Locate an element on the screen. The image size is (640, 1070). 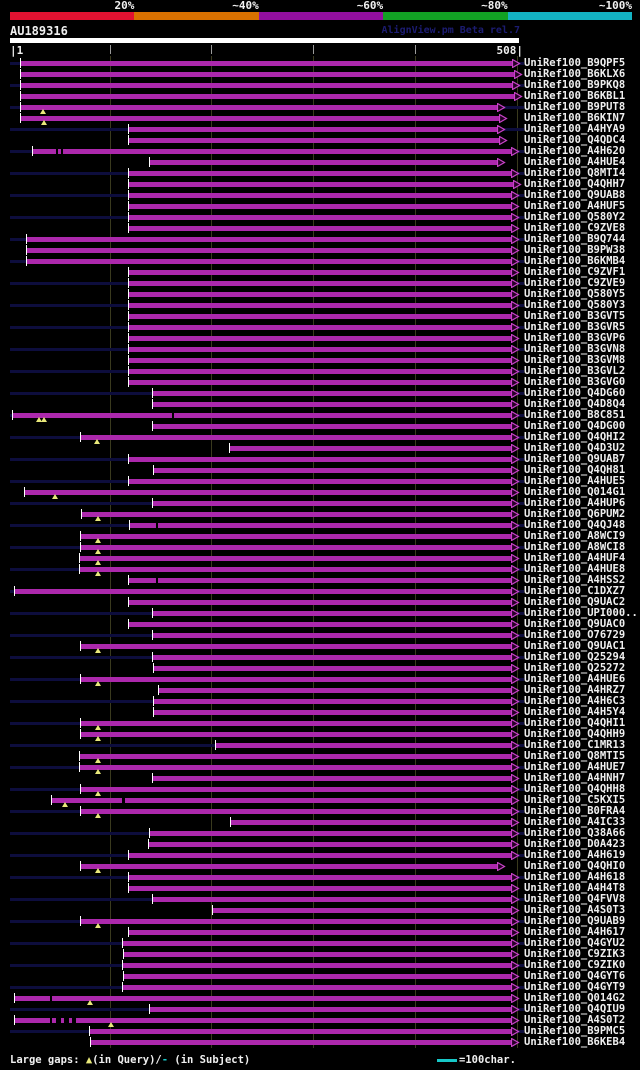
hit-label: UniRef100_A4HUF5 is located at coordinates (575, 206).